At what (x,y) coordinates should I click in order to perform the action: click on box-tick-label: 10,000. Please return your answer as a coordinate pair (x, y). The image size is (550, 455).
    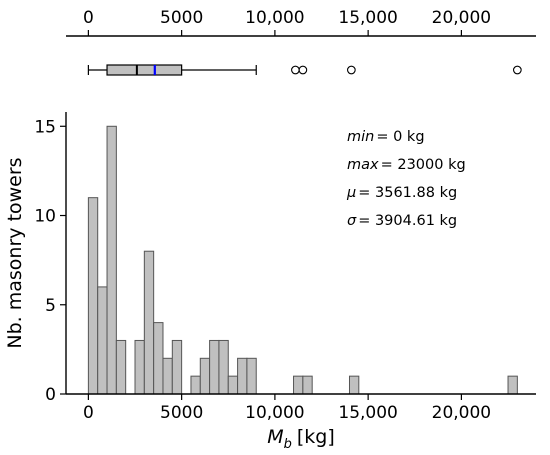
    Looking at the image, I should click on (274, 18).